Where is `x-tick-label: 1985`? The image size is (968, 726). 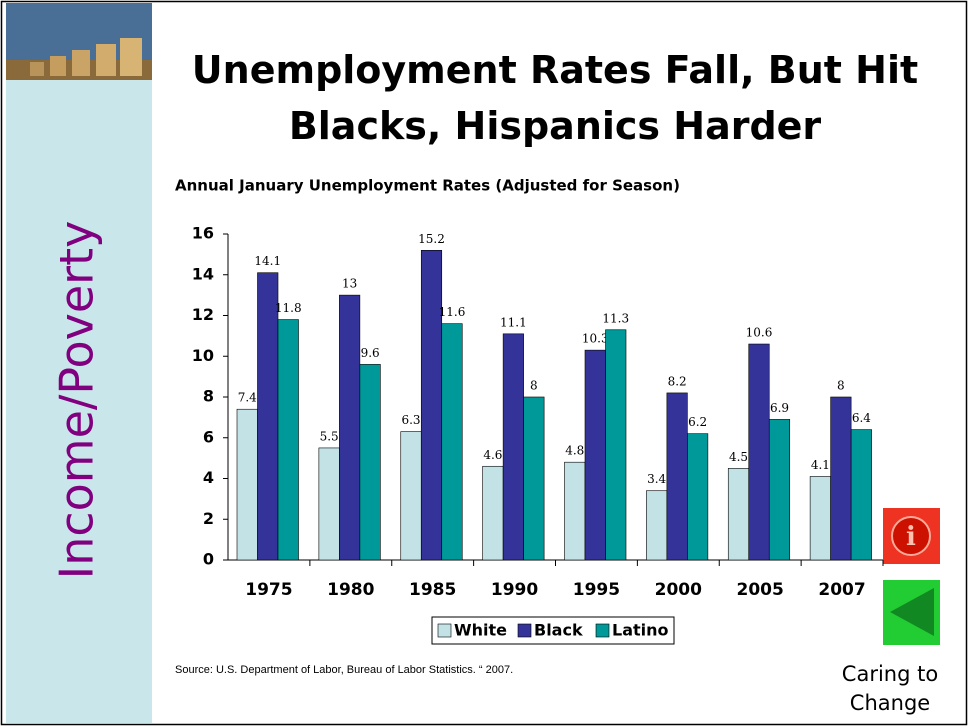
x-tick-label: 1985 is located at coordinates (432, 590).